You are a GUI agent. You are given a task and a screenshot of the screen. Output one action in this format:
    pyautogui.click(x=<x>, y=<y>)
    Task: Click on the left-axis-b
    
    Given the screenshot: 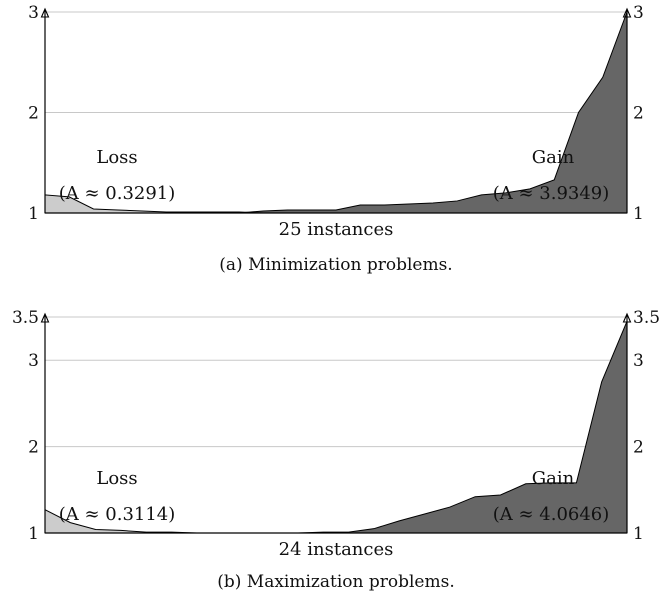 What is the action you would take?
    pyautogui.click(x=45, y=422)
    